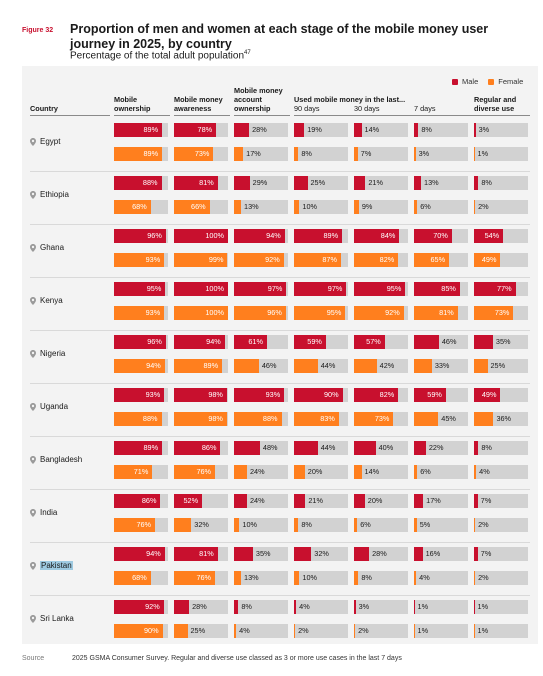  I want to click on bar-track: 44%, so click(321, 448).